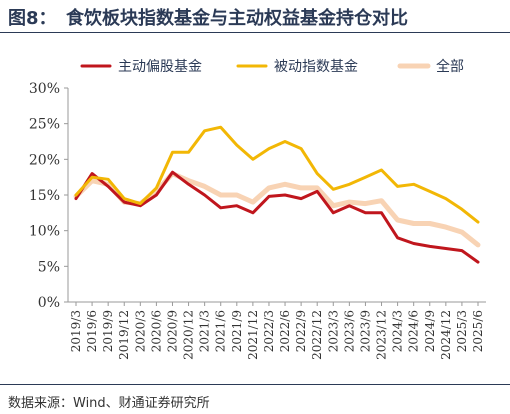  I want to click on chart-title: 食饮板块指数基金与主动权益基金持仓对比, so click(237, 18).